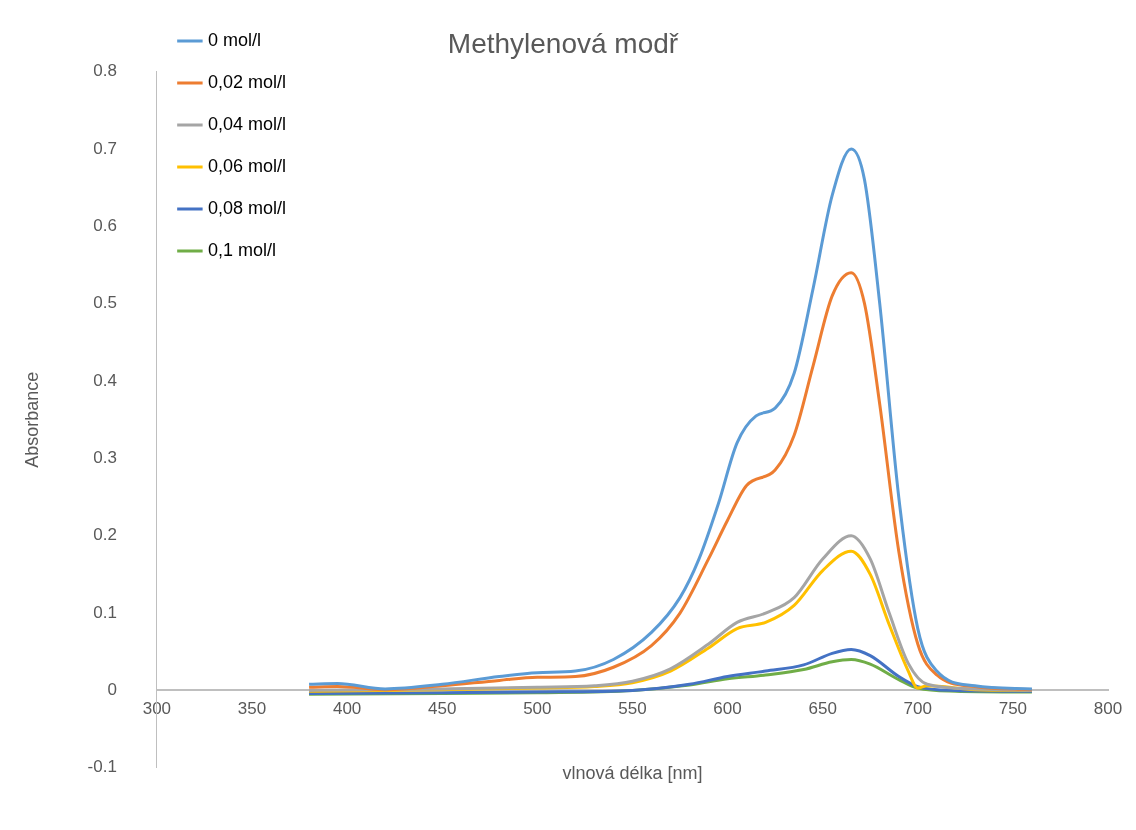  Describe the element at coordinates (727, 709) in the screenshot. I see `x-tick-label: 600` at that location.